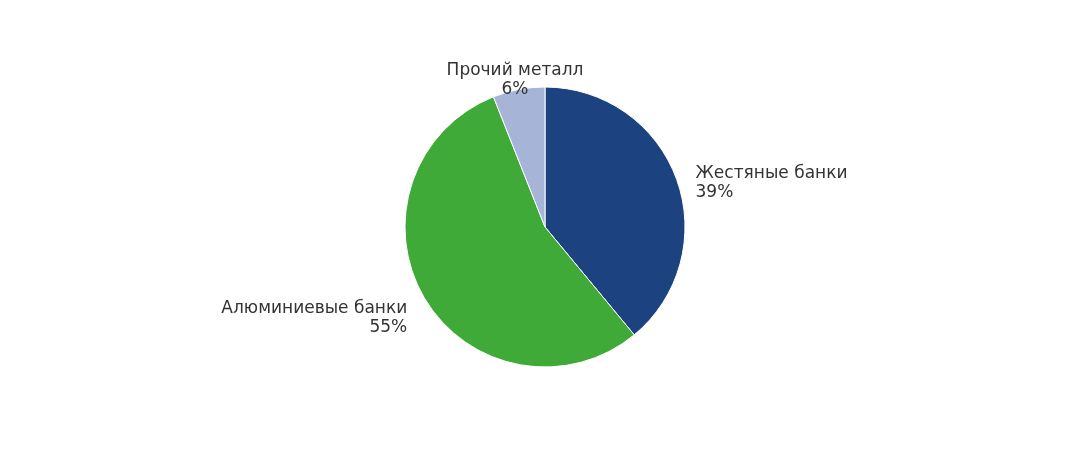 This screenshot has width=1090, height=454. What do you see at coordinates (714, 190) in the screenshot?
I see `data-label: 39%` at bounding box center [714, 190].